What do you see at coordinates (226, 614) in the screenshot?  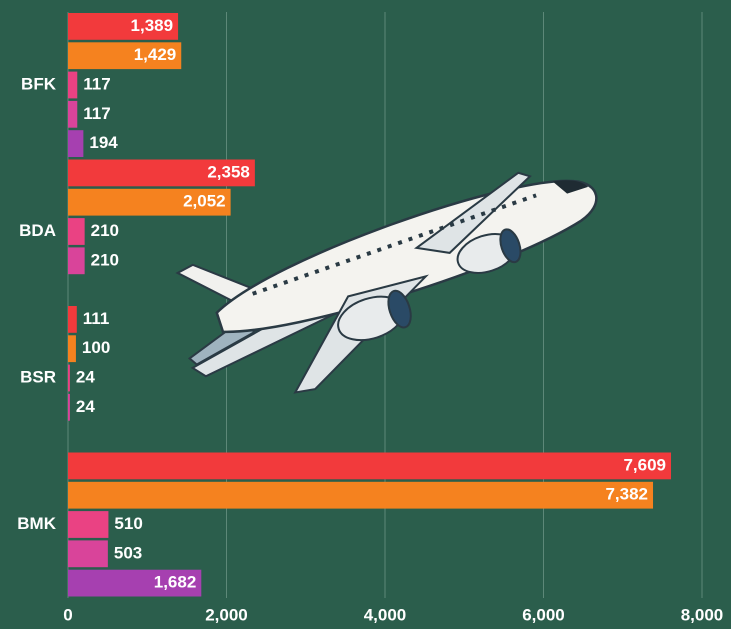 I see `x-tick-label: 2,000` at bounding box center [226, 614].